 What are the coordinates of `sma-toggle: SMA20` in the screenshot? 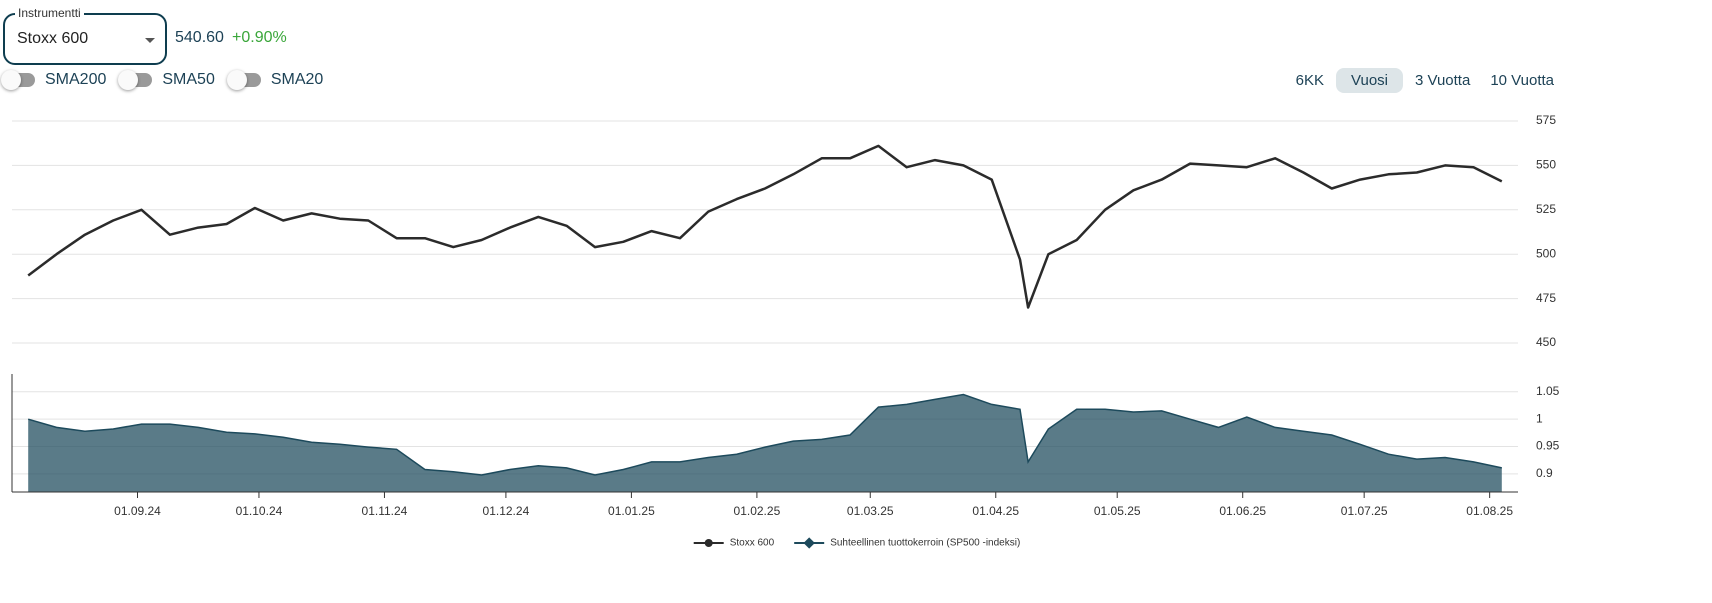 It's located at (275, 80).